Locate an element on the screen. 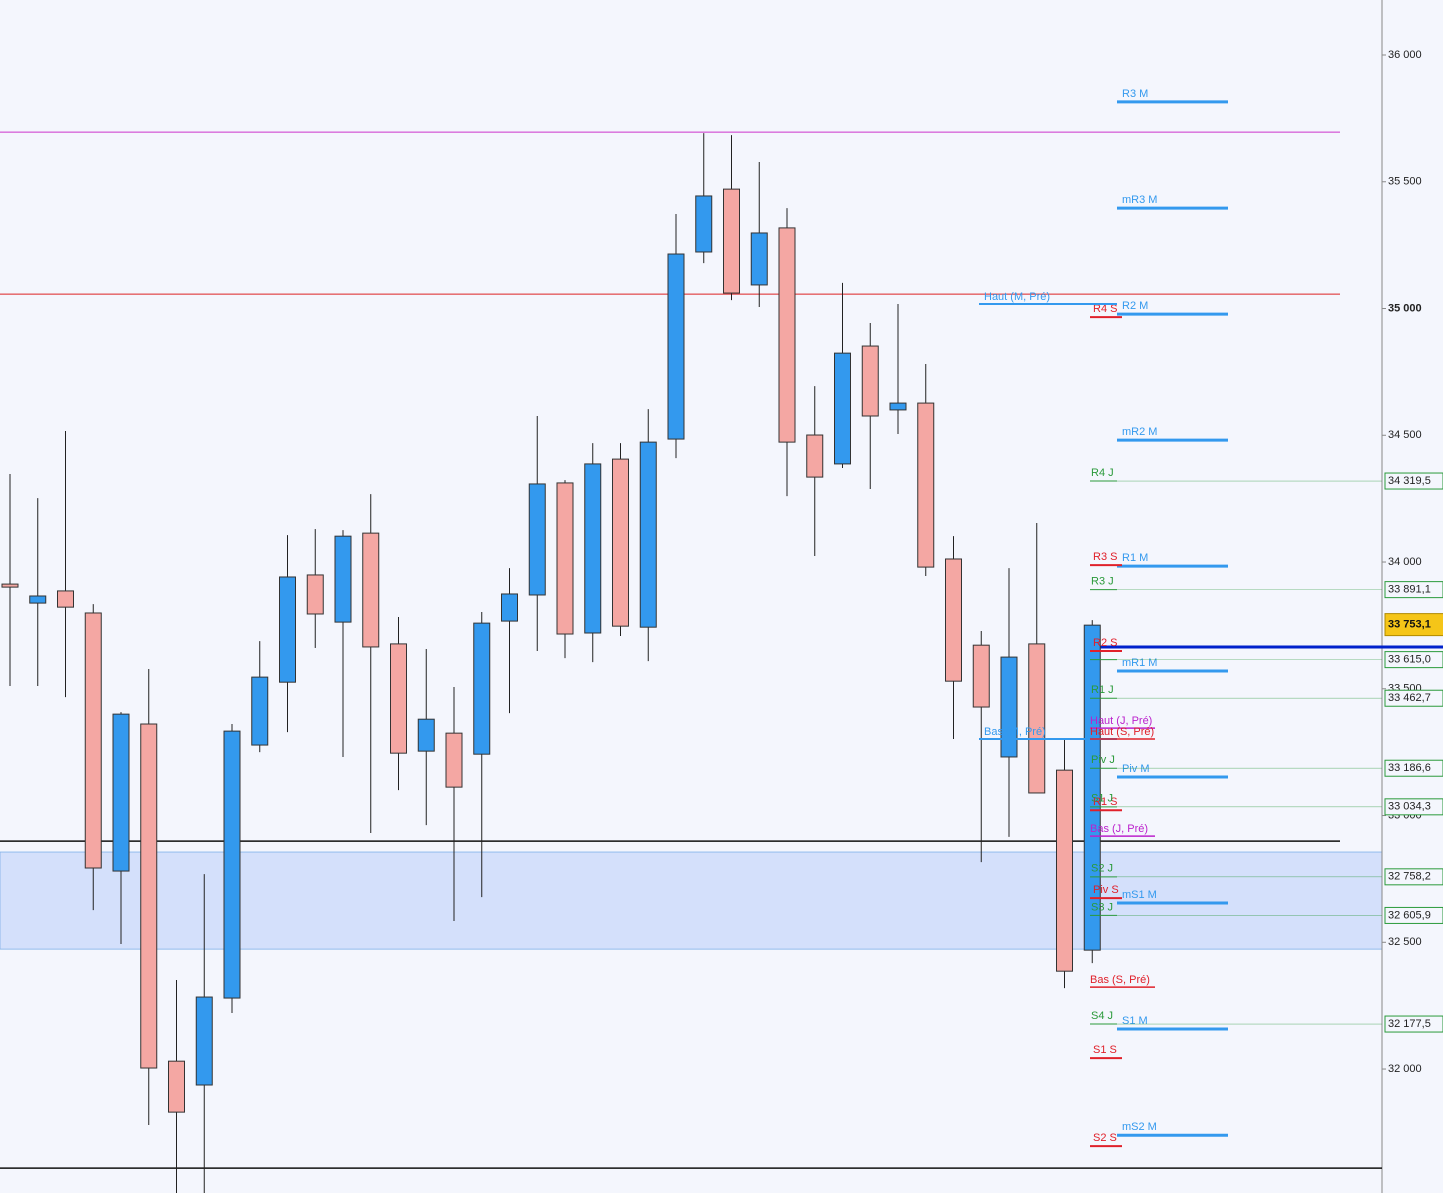  pivot-label: Piv J is located at coordinates (1103, 760).